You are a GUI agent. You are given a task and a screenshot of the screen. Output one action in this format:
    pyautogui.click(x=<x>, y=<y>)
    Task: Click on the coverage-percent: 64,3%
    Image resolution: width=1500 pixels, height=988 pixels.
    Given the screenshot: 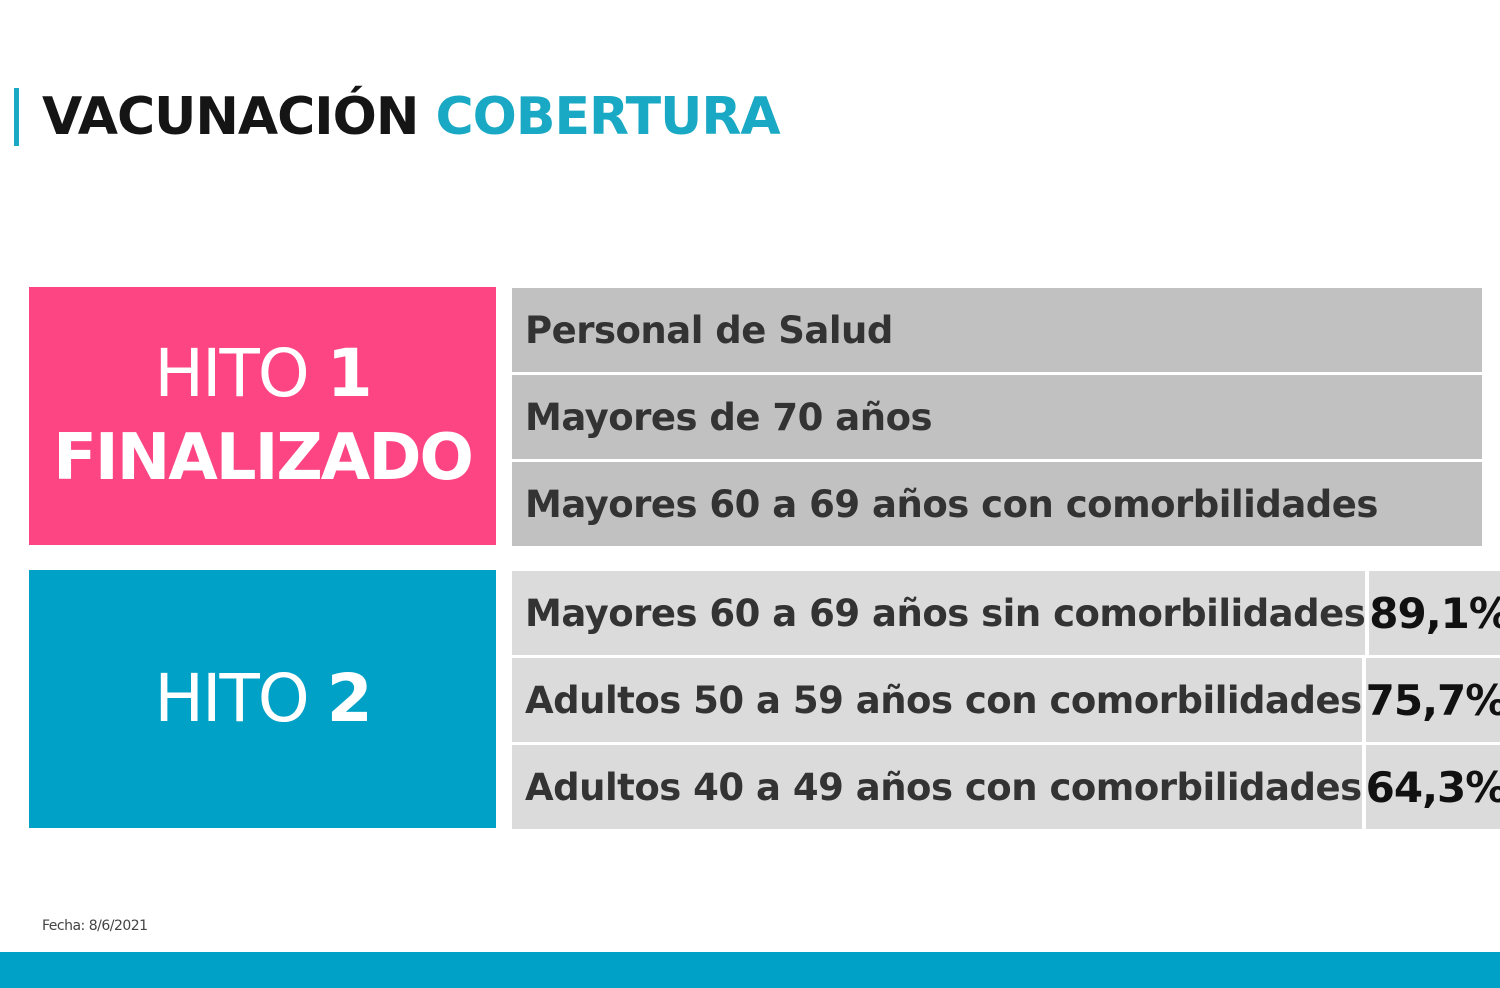 What is the action you would take?
    pyautogui.click(x=1432, y=787)
    